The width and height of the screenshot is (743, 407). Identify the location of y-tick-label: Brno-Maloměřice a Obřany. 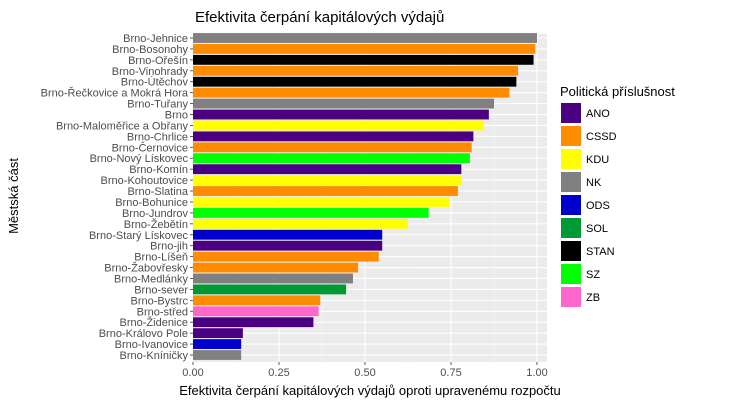
(122, 126).